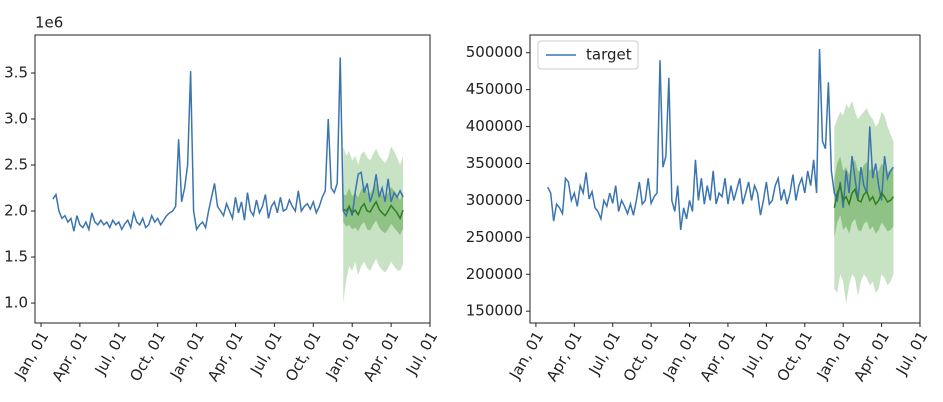 This screenshot has height=402, width=943. I want to click on y-tick-label: 500000, so click(494, 52).